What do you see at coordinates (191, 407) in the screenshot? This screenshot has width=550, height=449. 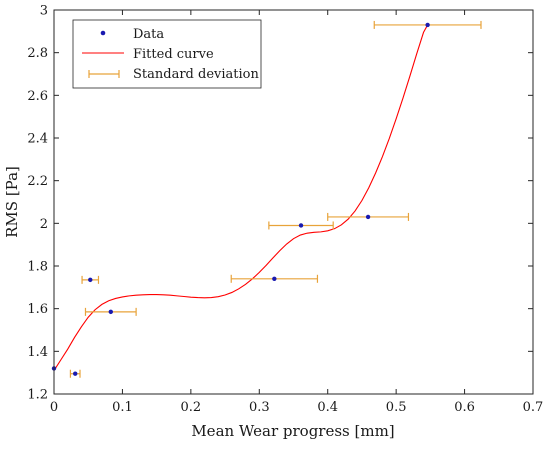 I see `x-tick-label: 0.2` at bounding box center [191, 407].